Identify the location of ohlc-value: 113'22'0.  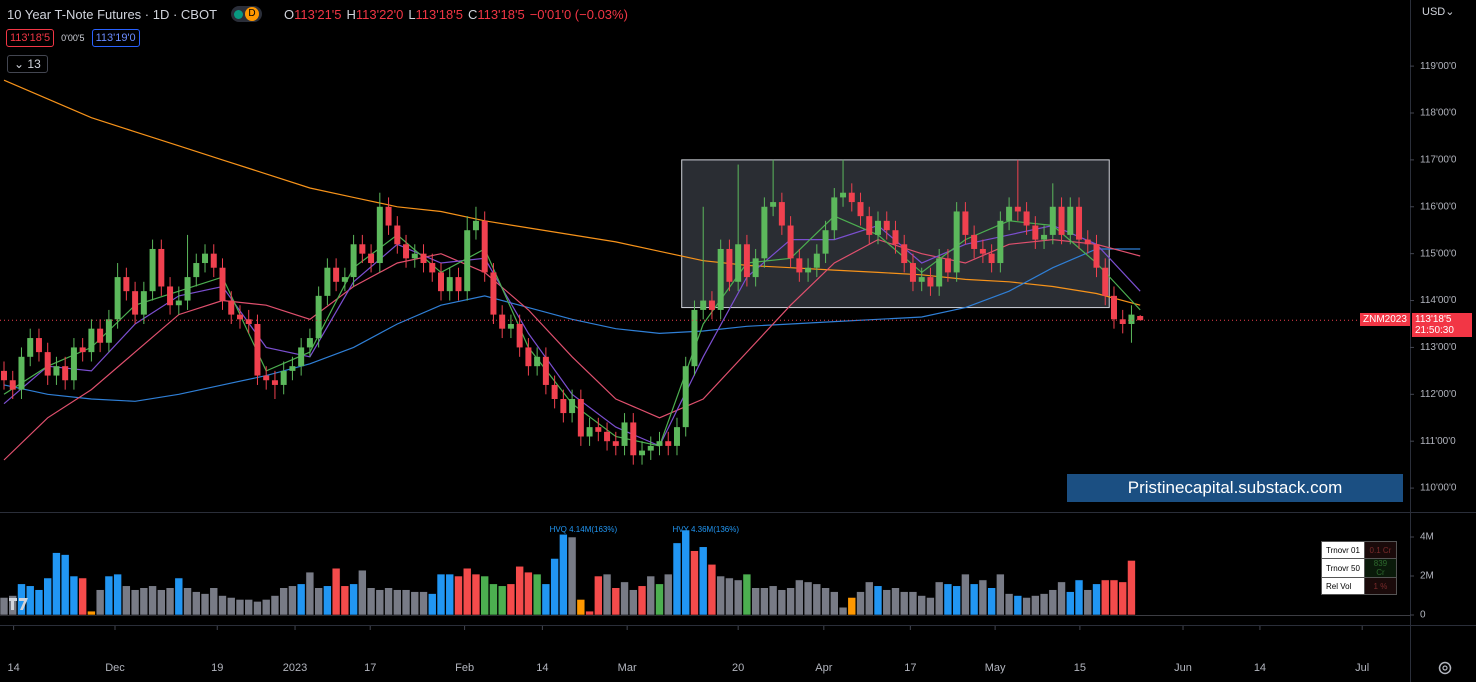
(379, 14).